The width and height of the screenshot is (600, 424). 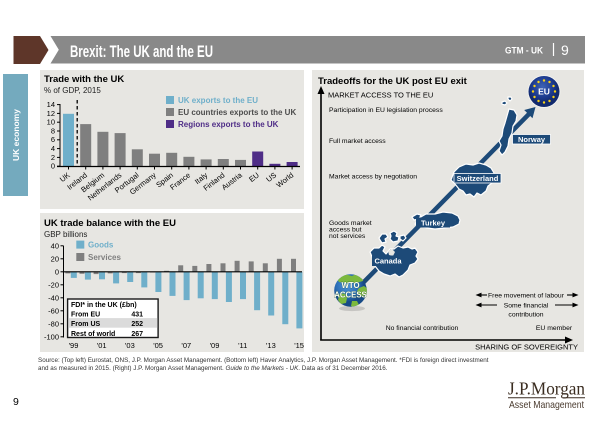 What do you see at coordinates (422, 328) in the screenshot?
I see `svg-text: No financial contribution` at bounding box center [422, 328].